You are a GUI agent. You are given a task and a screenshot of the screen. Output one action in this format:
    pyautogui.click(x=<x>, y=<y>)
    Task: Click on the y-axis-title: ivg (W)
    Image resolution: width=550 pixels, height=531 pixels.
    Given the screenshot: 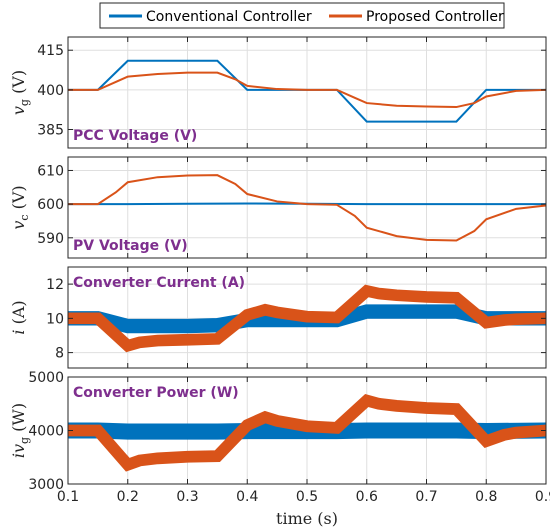 What is the action you would take?
    pyautogui.click(x=20, y=430)
    